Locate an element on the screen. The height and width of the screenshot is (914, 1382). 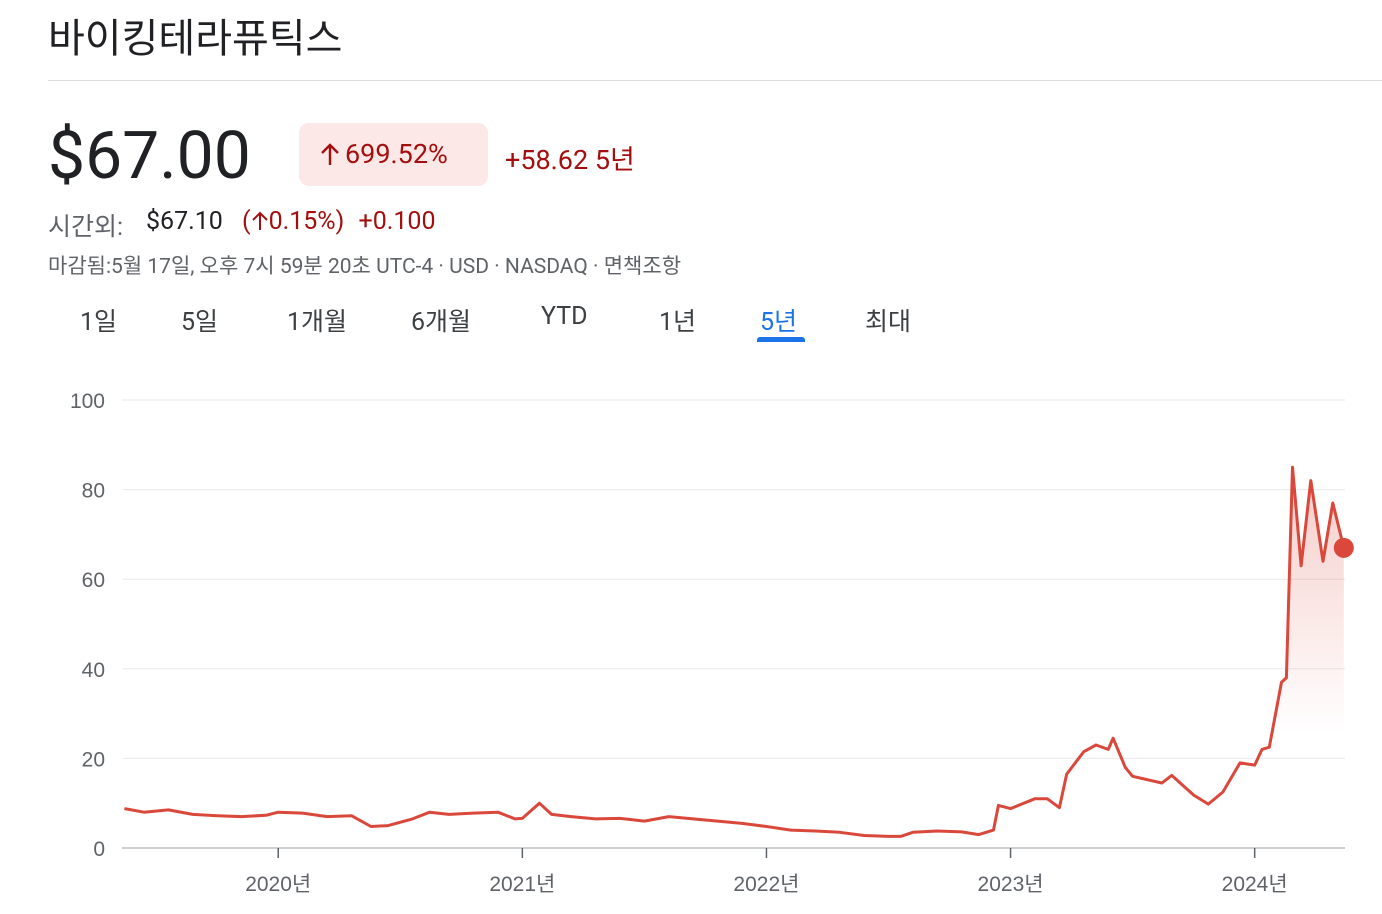
tab: 1일 is located at coordinates (99, 322).